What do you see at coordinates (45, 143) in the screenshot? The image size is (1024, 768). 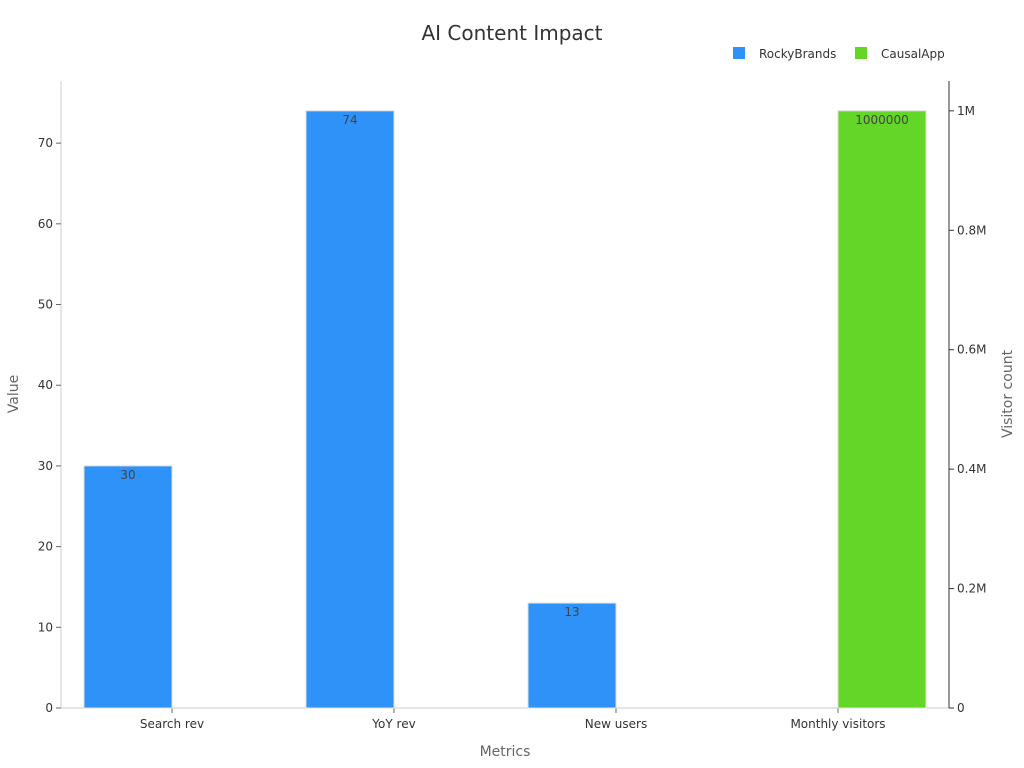 I see `y-tick-label: 70` at bounding box center [45, 143].